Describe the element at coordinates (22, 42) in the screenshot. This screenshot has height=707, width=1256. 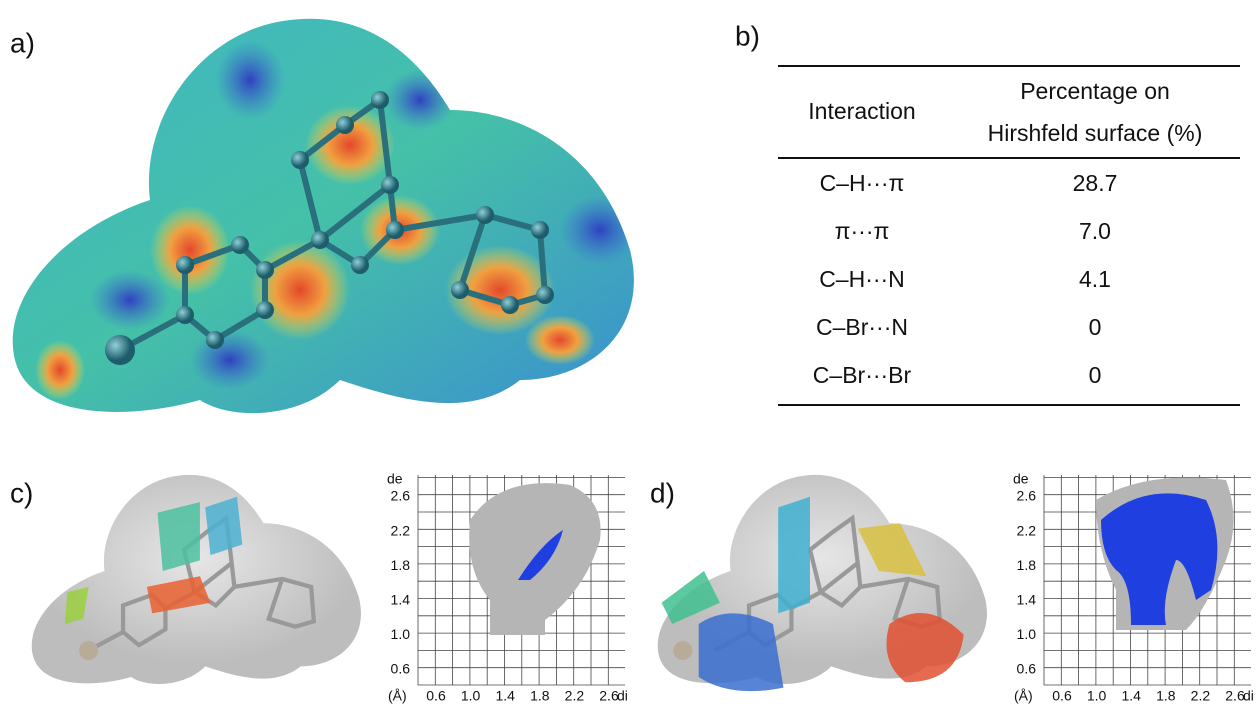
I see `panel-label: a)` at that location.